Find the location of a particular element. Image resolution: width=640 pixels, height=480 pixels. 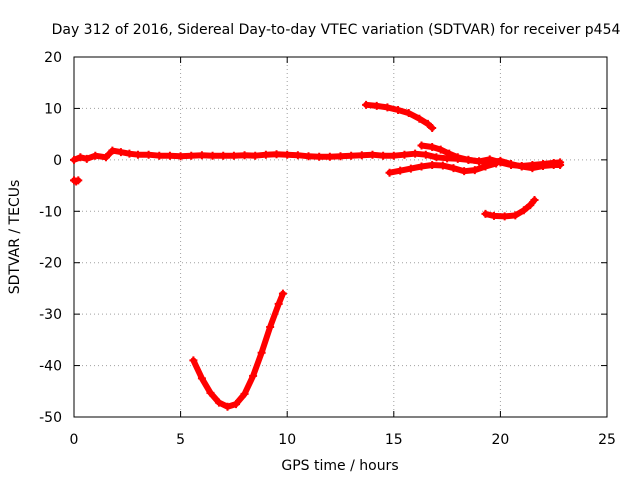

series-track-upper-descent is located at coordinates (399, 116).